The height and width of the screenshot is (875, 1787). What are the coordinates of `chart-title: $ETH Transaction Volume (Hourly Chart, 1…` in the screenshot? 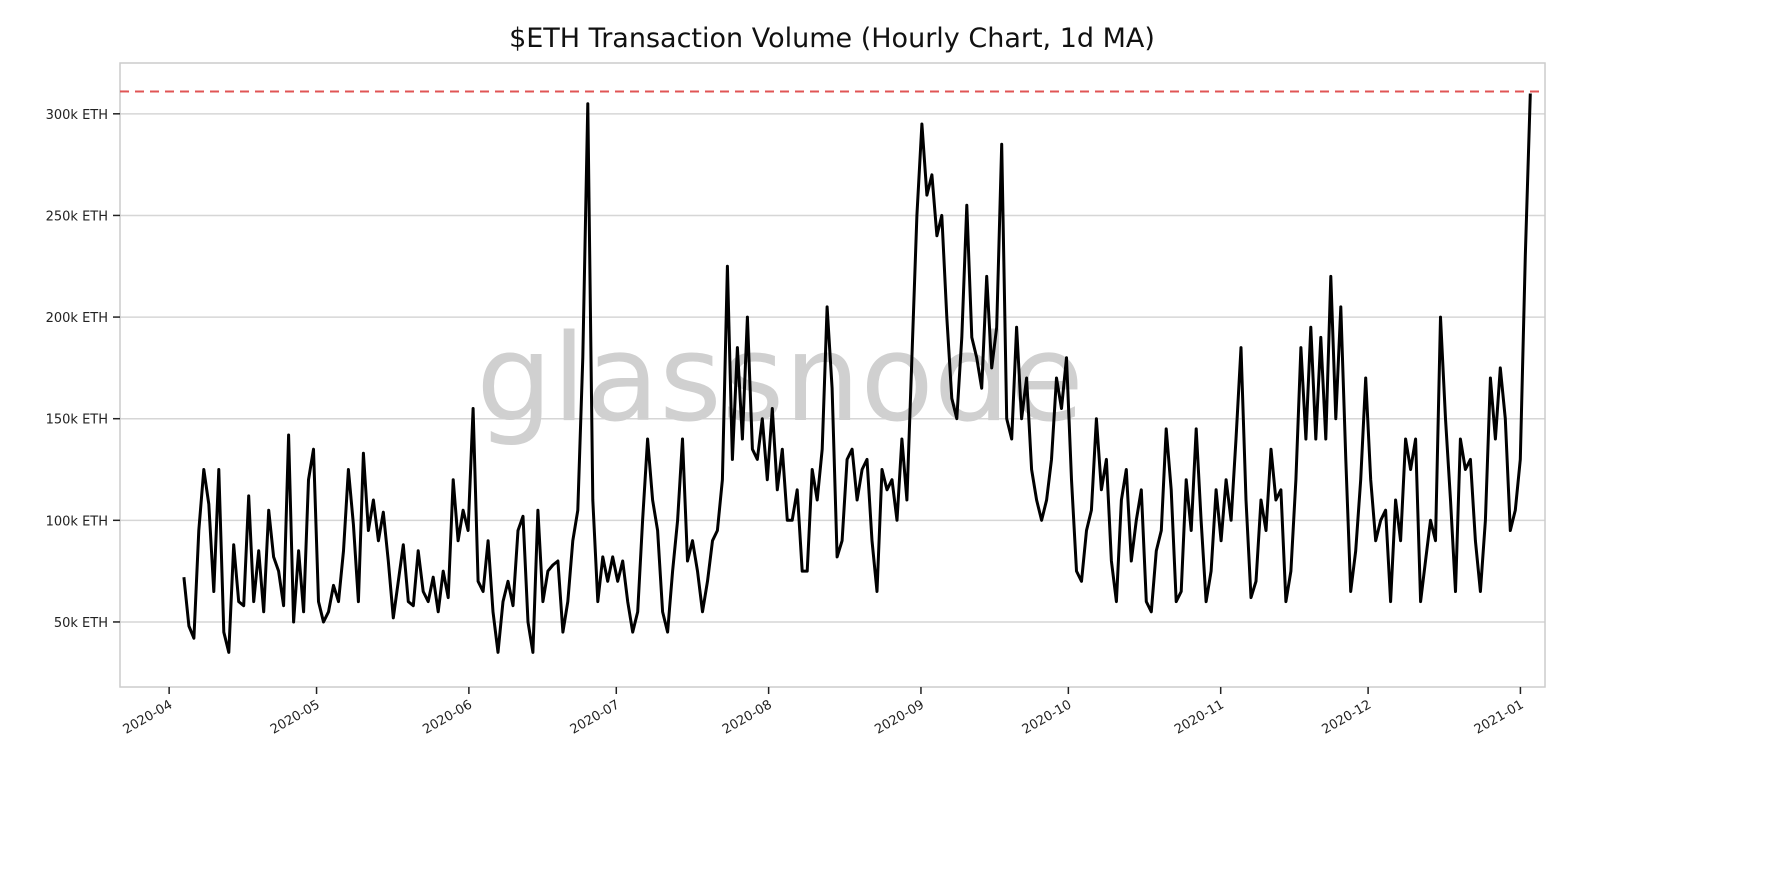 It's located at (832, 38).